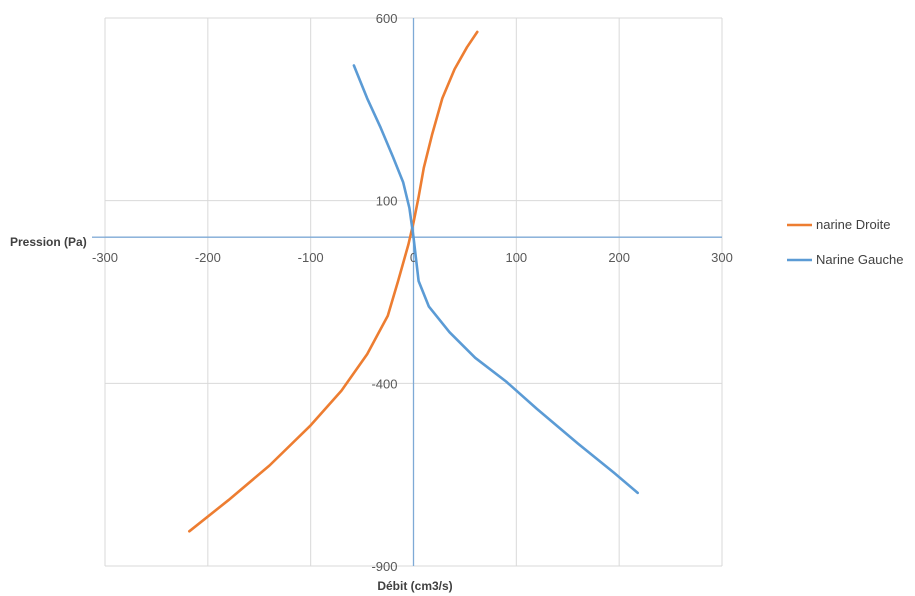 The height and width of the screenshot is (596, 915). I want to click on x-tick-label: 100, so click(516, 257).